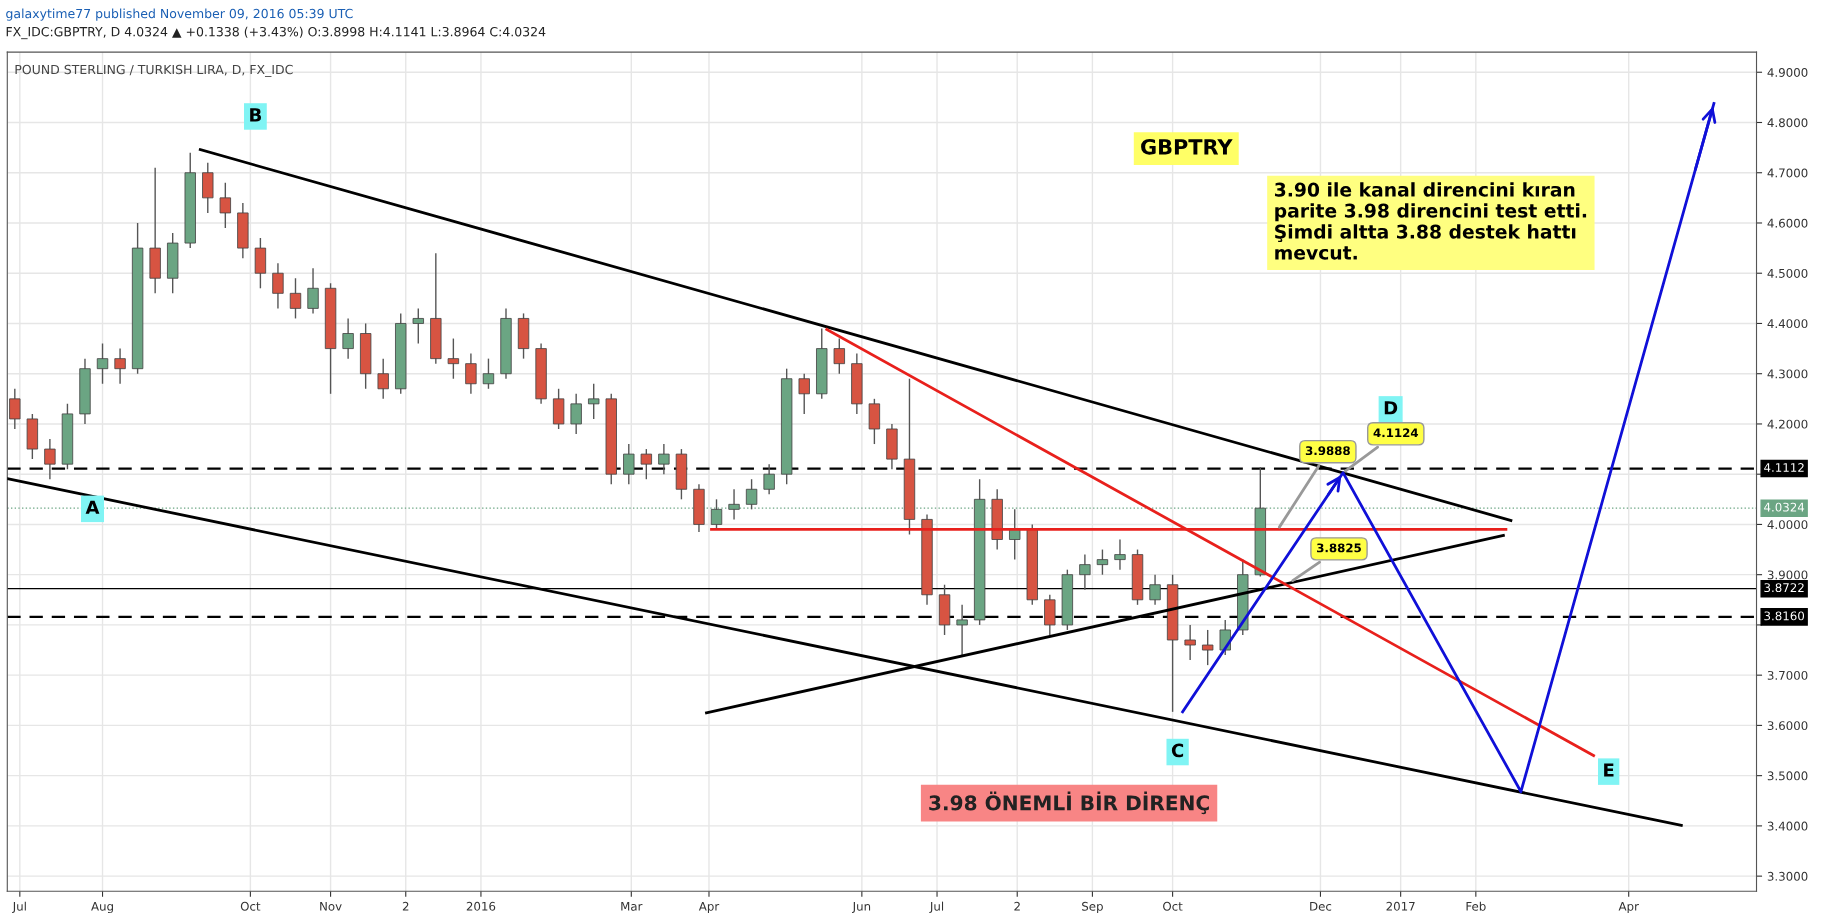 The height and width of the screenshot is (915, 1824). What do you see at coordinates (1784, 616) in the screenshot?
I see `ref-line-label: 3.8160` at bounding box center [1784, 616].